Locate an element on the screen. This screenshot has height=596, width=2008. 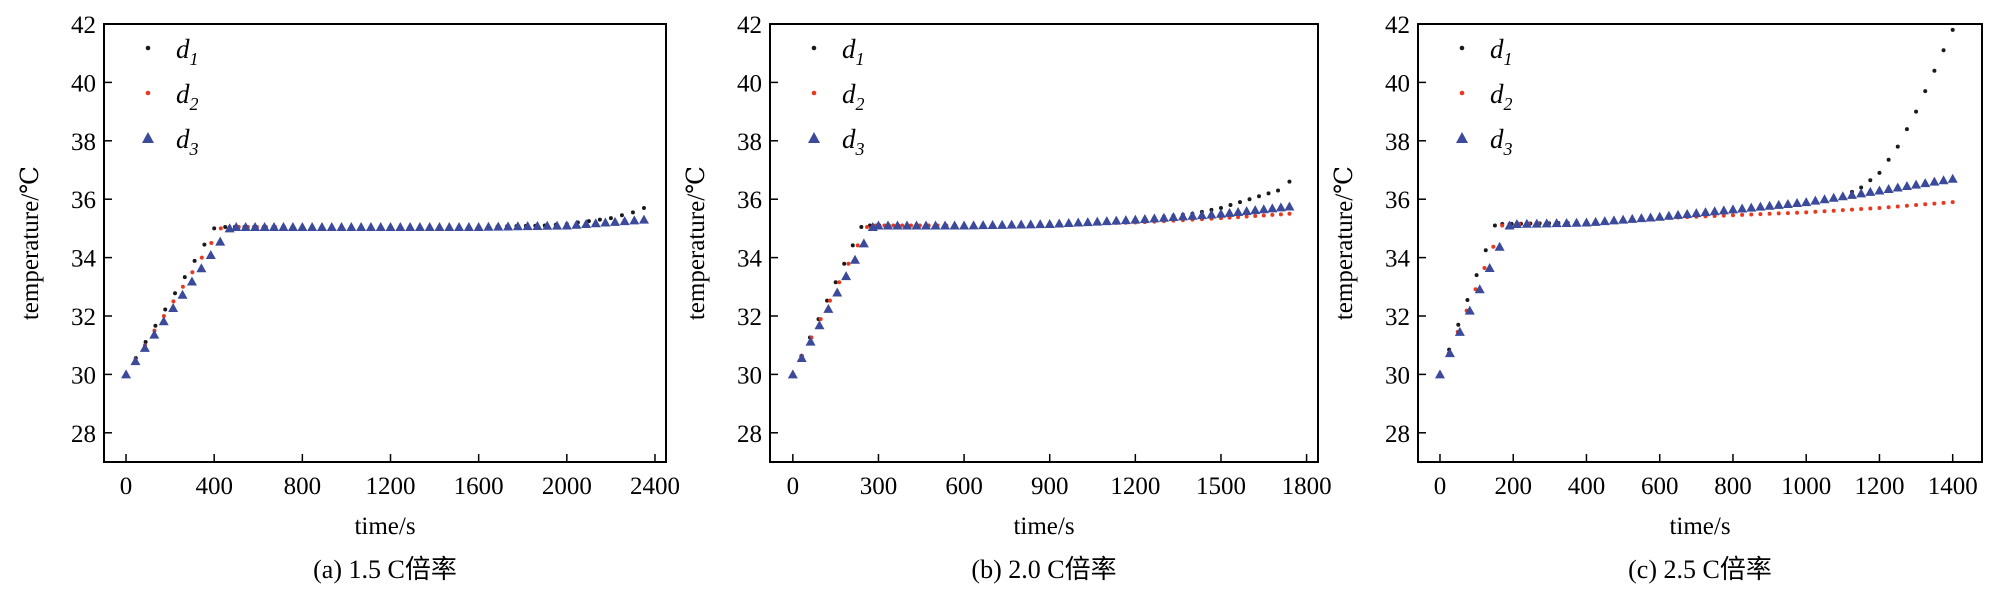
legend-label-subscript: 1 is located at coordinates (1508, 59).